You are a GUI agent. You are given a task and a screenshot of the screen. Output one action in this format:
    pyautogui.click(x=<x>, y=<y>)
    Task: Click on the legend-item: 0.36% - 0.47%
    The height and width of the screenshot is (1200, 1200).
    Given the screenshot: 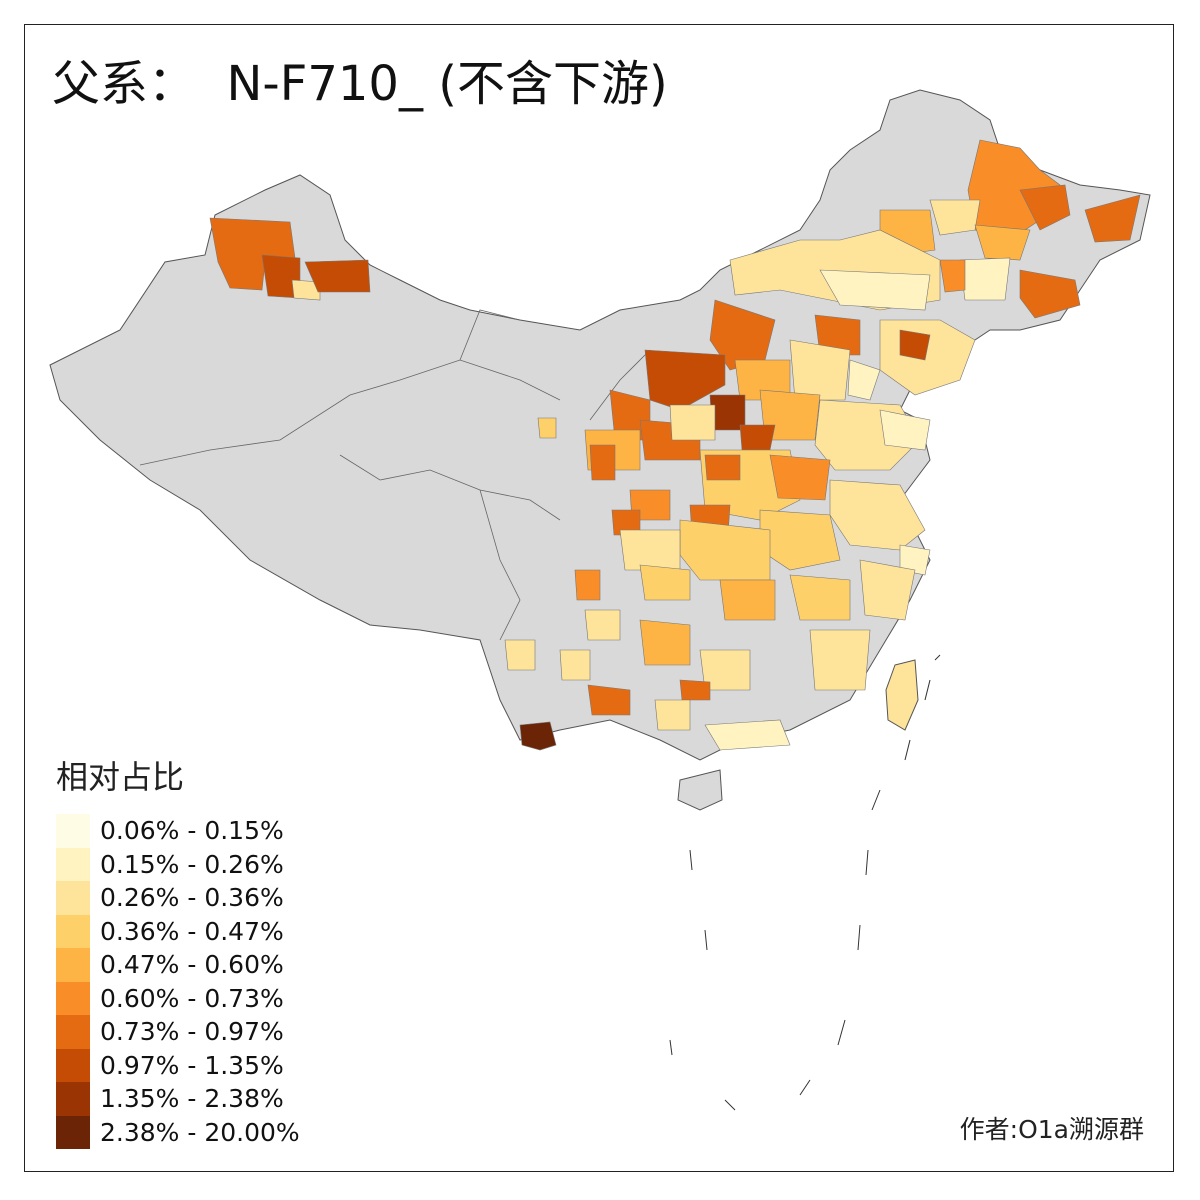 What is the action you would take?
    pyautogui.click(x=178, y=931)
    